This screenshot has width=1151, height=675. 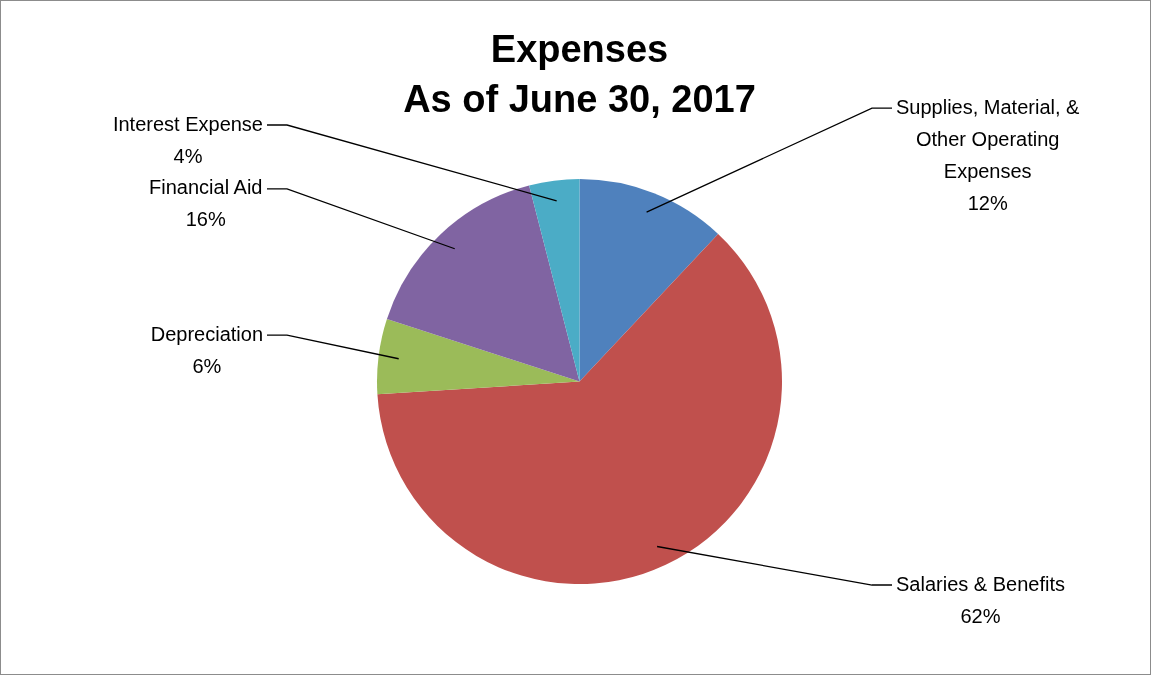 I want to click on data-label: 12%, so click(x=987, y=202).